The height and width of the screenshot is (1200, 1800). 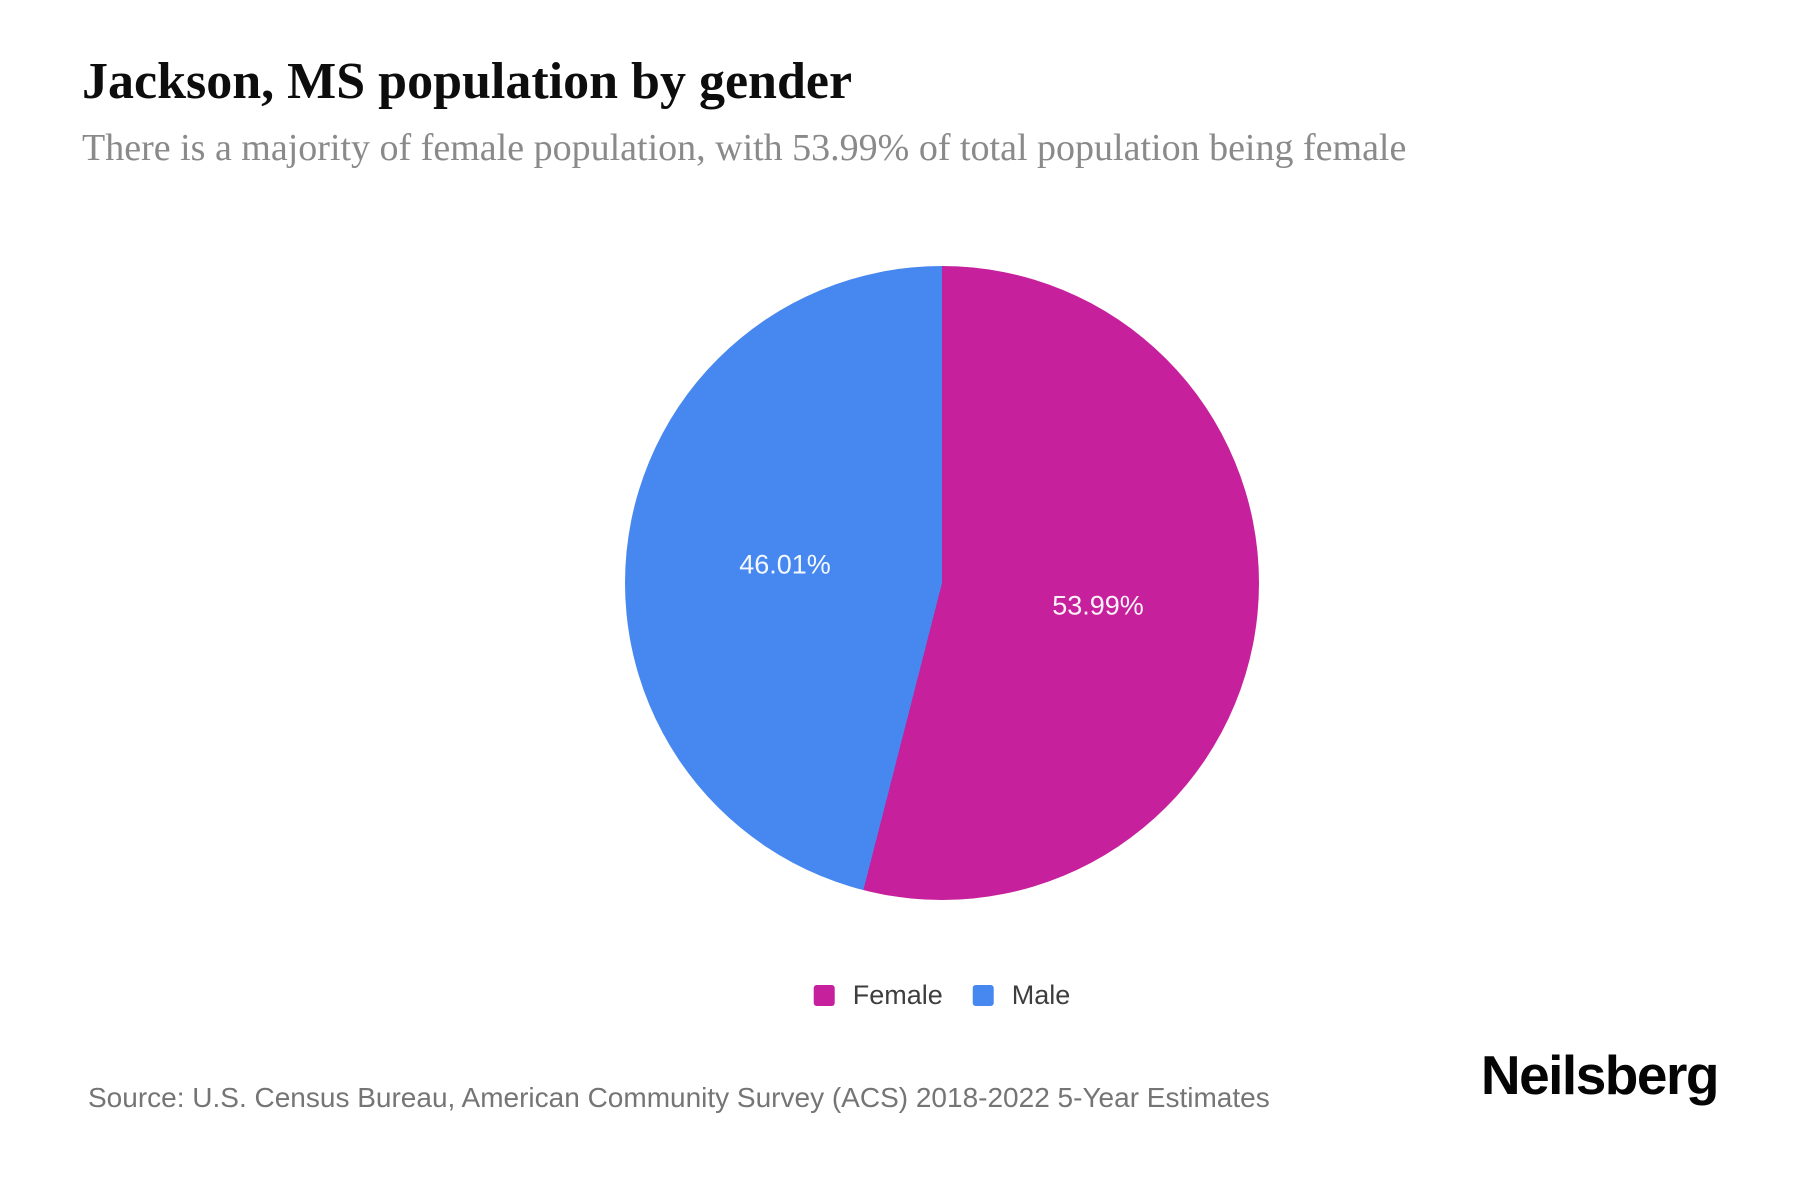 I want to click on legend-item-male: Male, so click(x=1021, y=995).